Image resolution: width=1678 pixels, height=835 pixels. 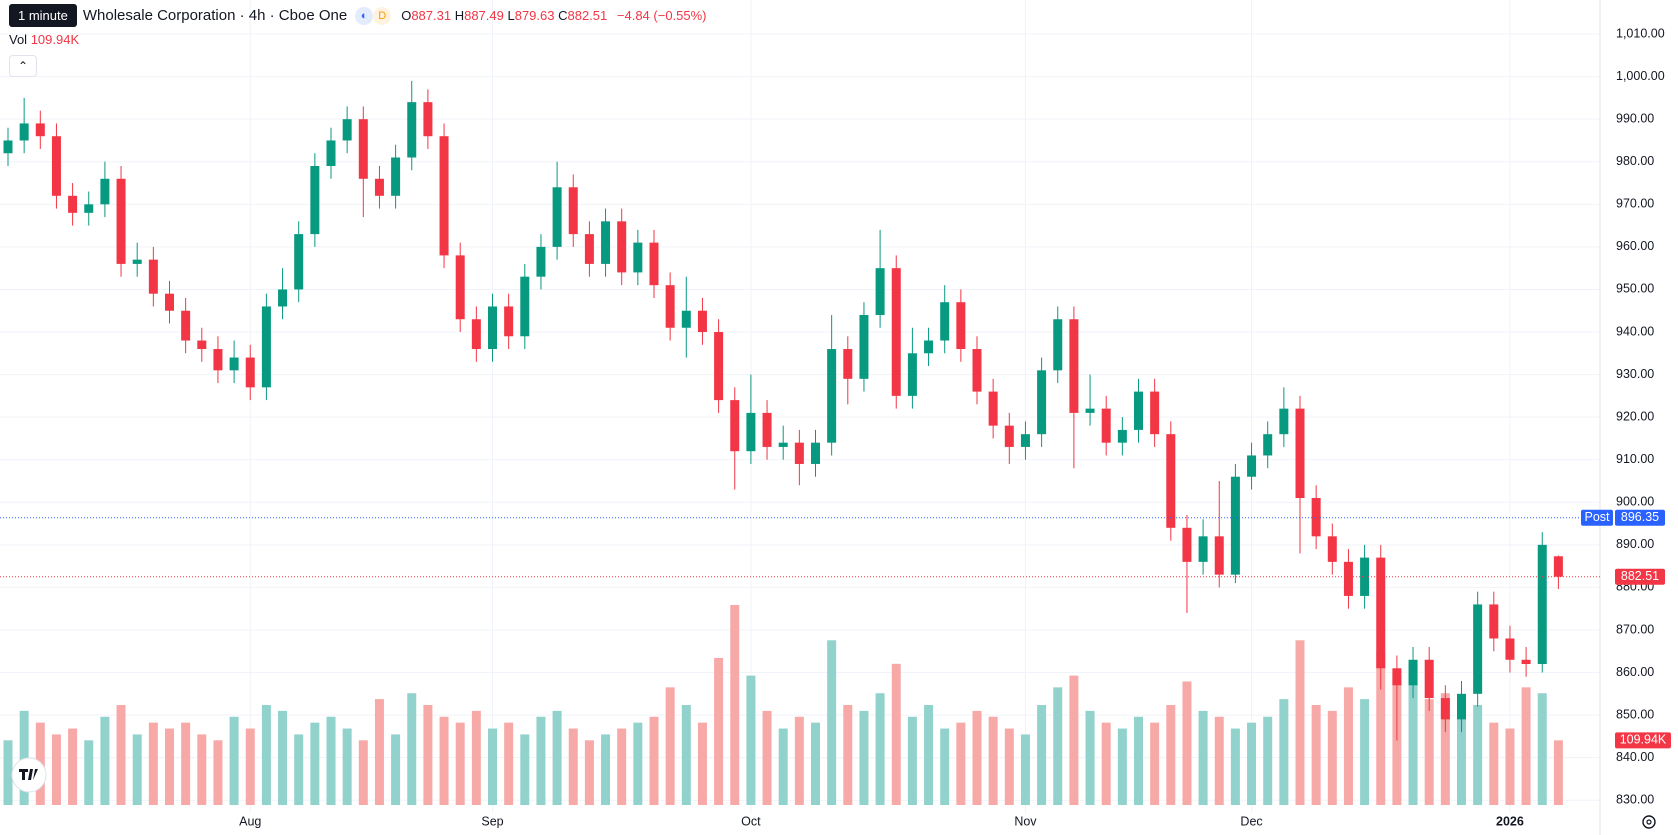 I want to click on volume-value: 109.94K, so click(x=1643, y=740).